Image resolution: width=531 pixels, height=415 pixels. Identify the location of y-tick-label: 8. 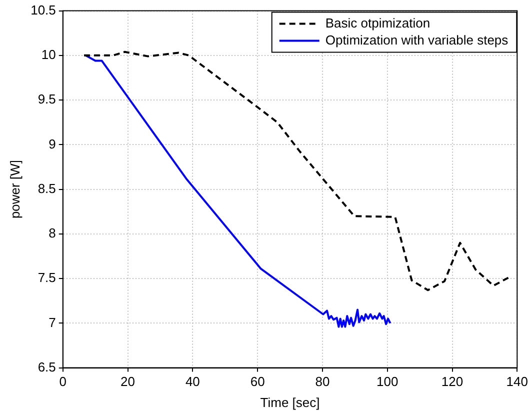
(52, 233).